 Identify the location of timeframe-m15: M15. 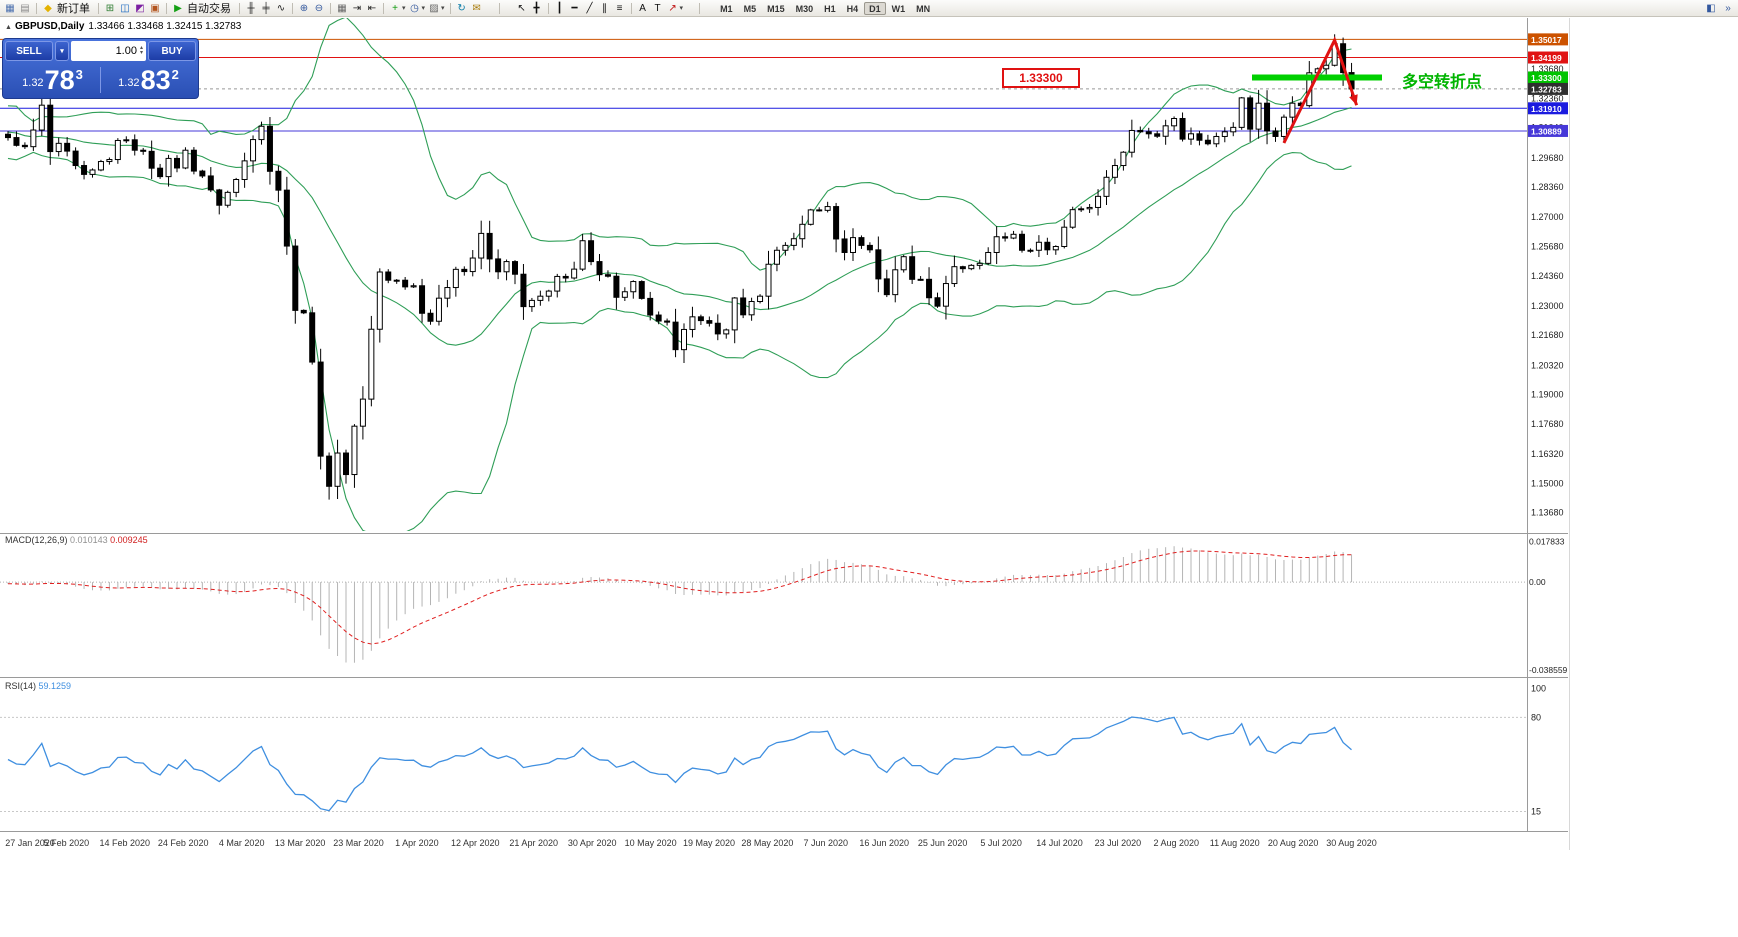
(776, 8).